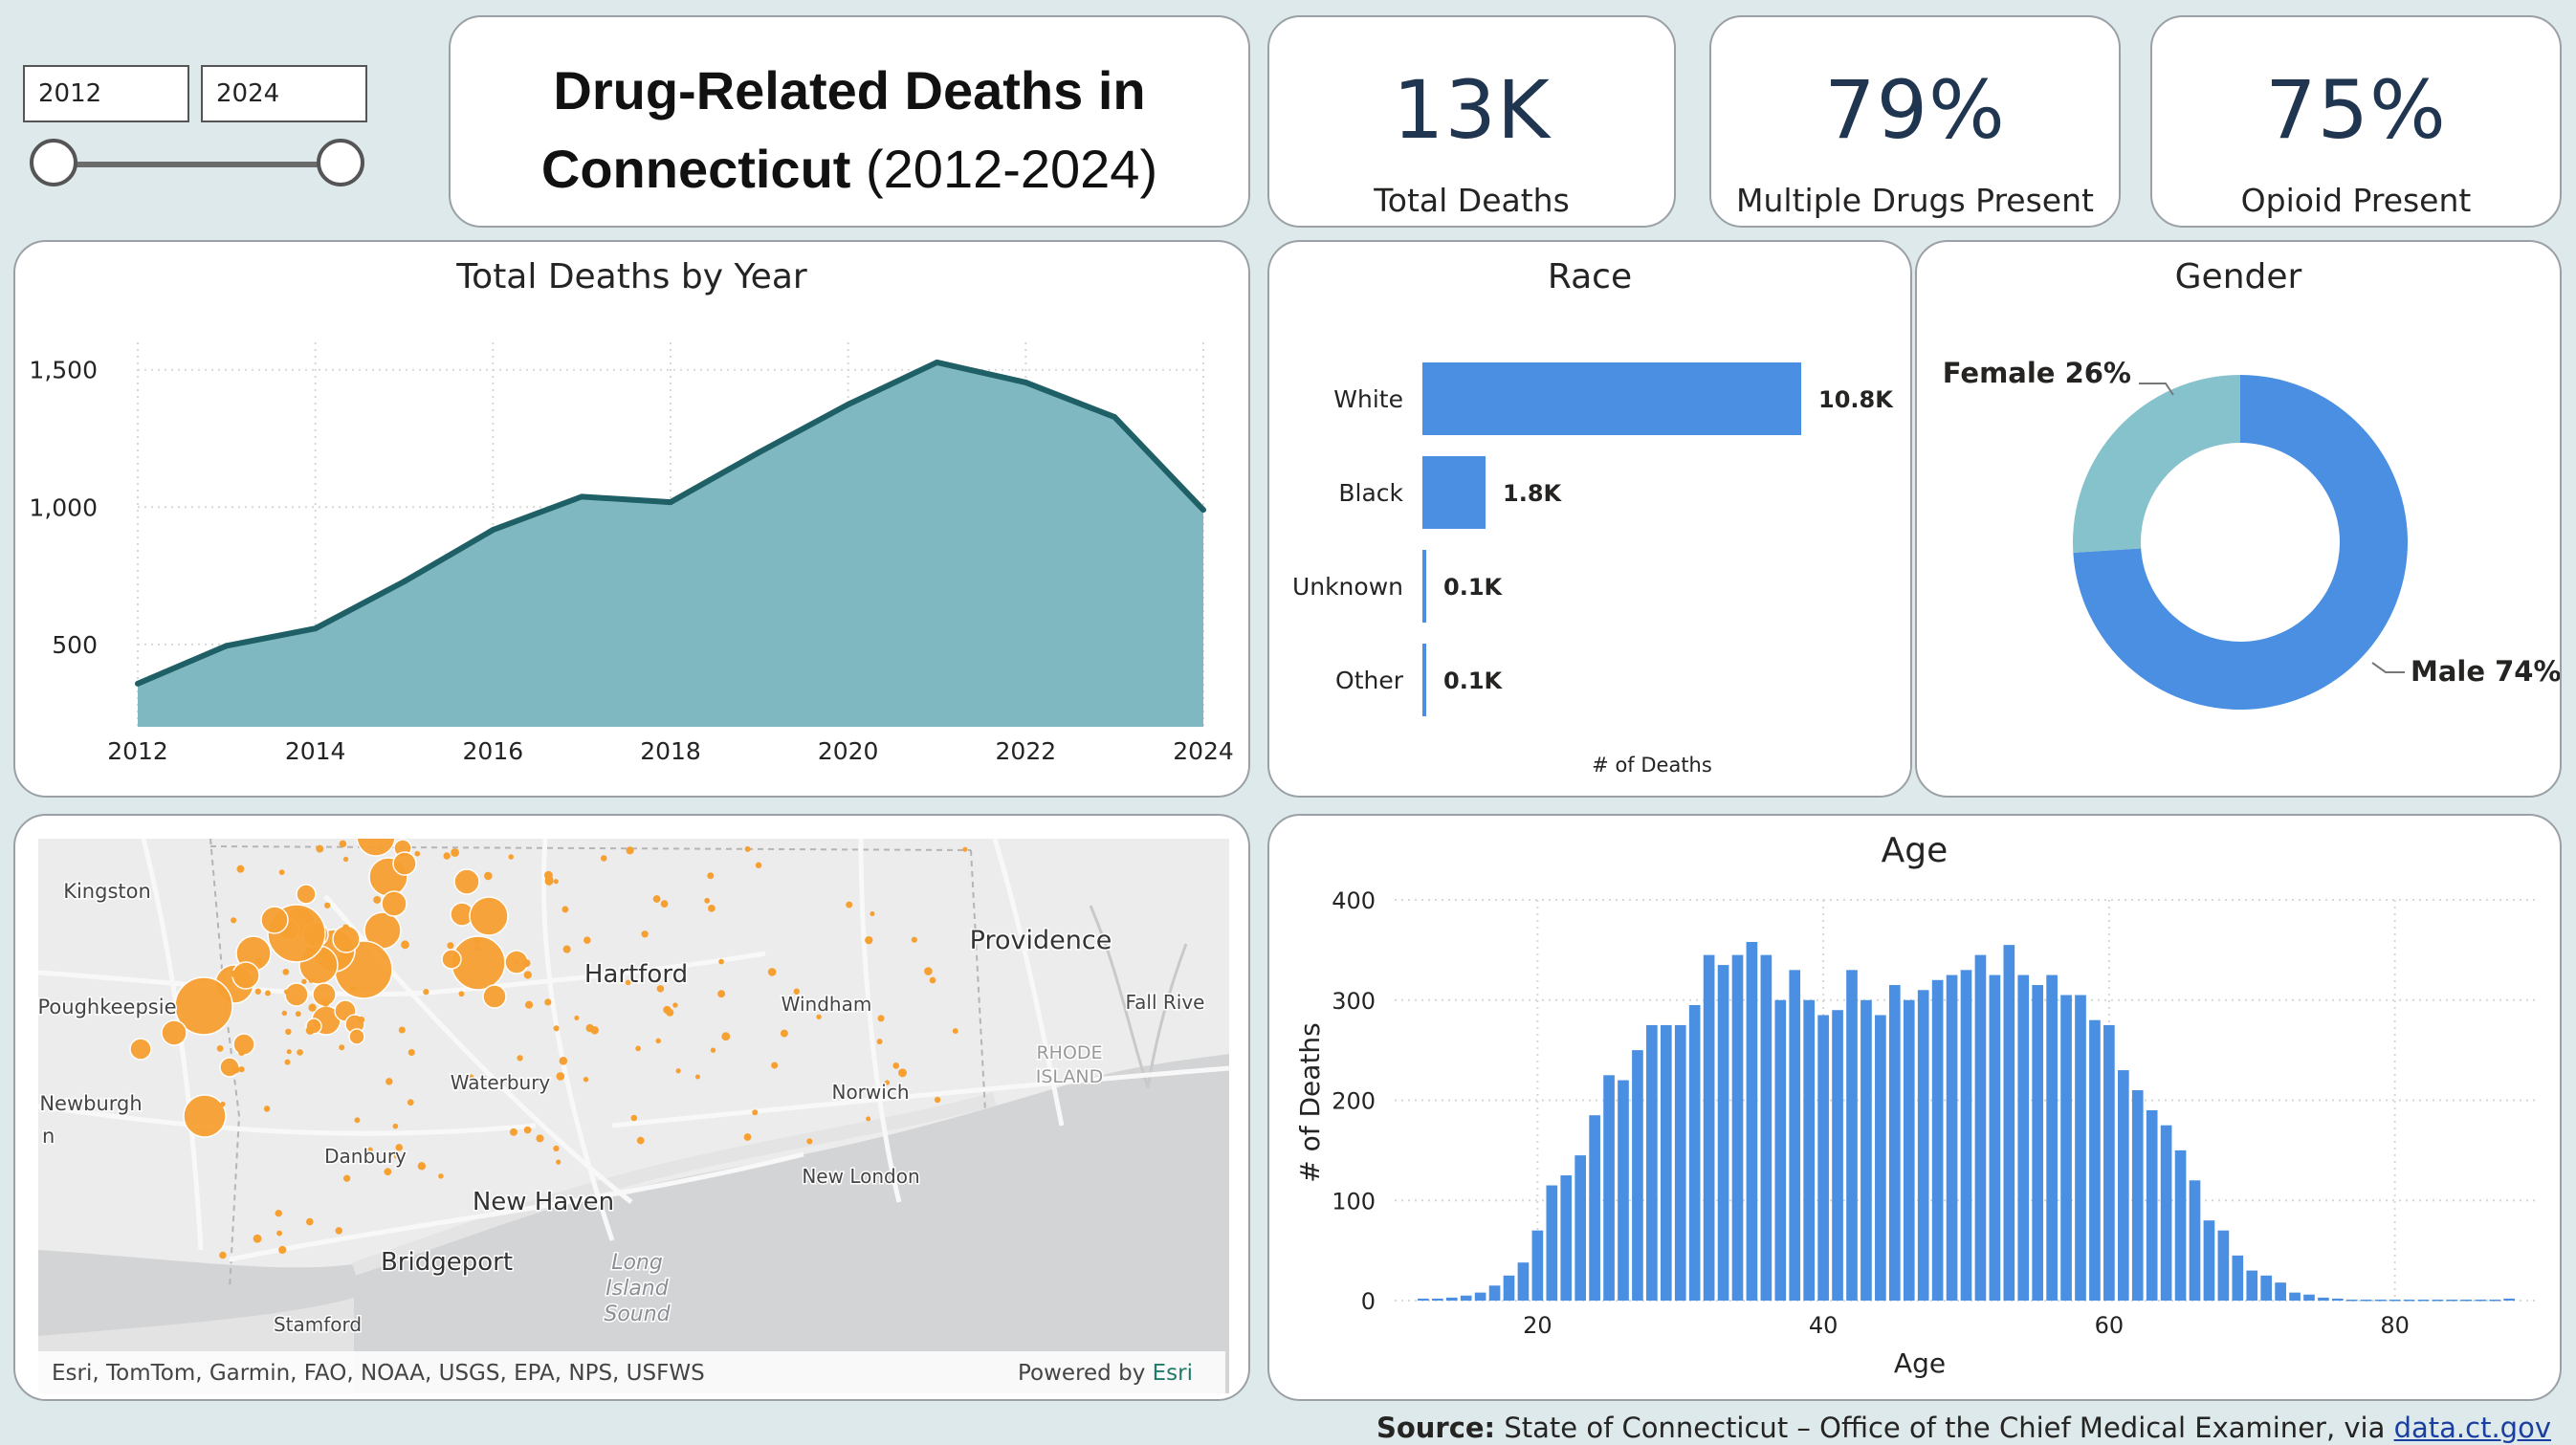  What do you see at coordinates (1203, 751) in the screenshot?
I see `x-tick-label: 2024` at bounding box center [1203, 751].